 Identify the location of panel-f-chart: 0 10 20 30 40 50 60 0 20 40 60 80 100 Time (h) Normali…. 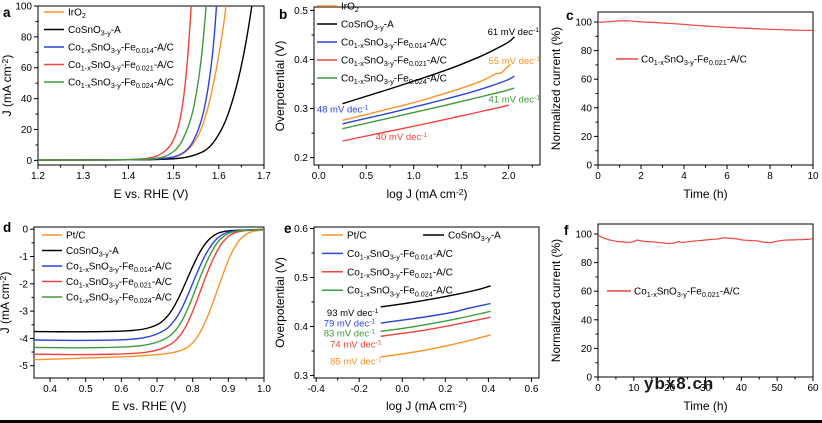
(684, 318).